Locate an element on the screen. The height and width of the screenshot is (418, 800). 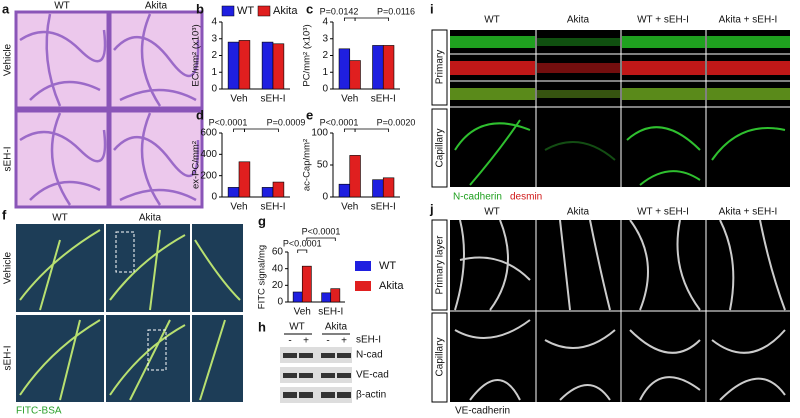
annotation: P=0.0142 is located at coordinates (339, 11).